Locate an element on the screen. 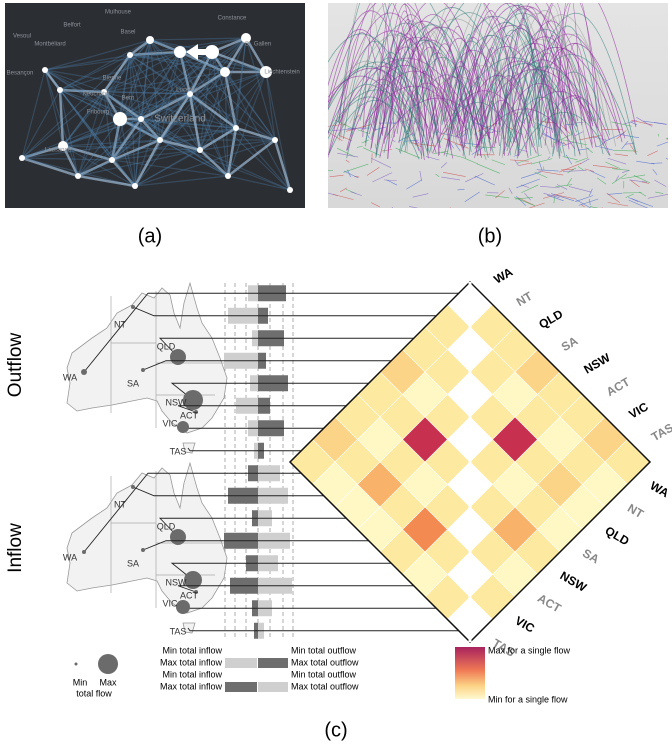  place-label: Bienne is located at coordinates (112, 79).